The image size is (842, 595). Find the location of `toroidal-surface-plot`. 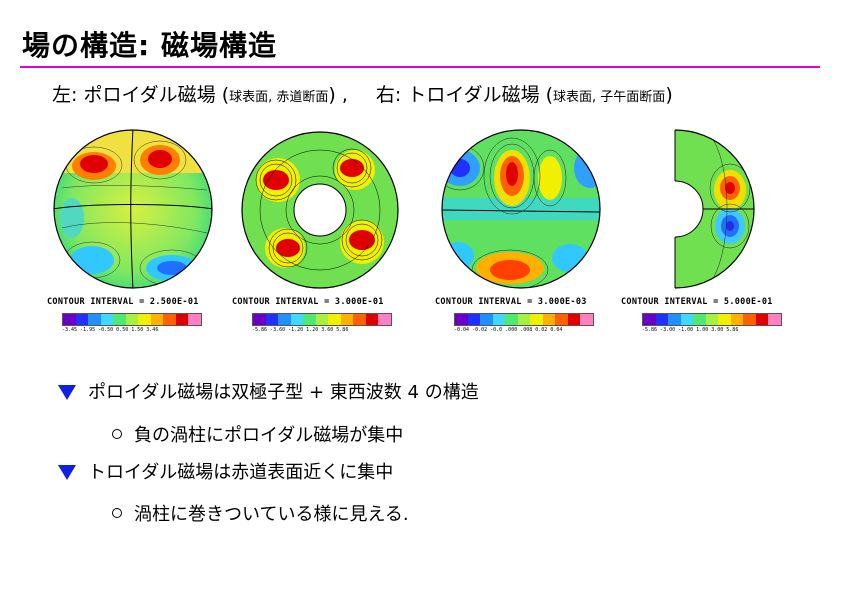

toroidal-surface-plot is located at coordinates (521, 209).